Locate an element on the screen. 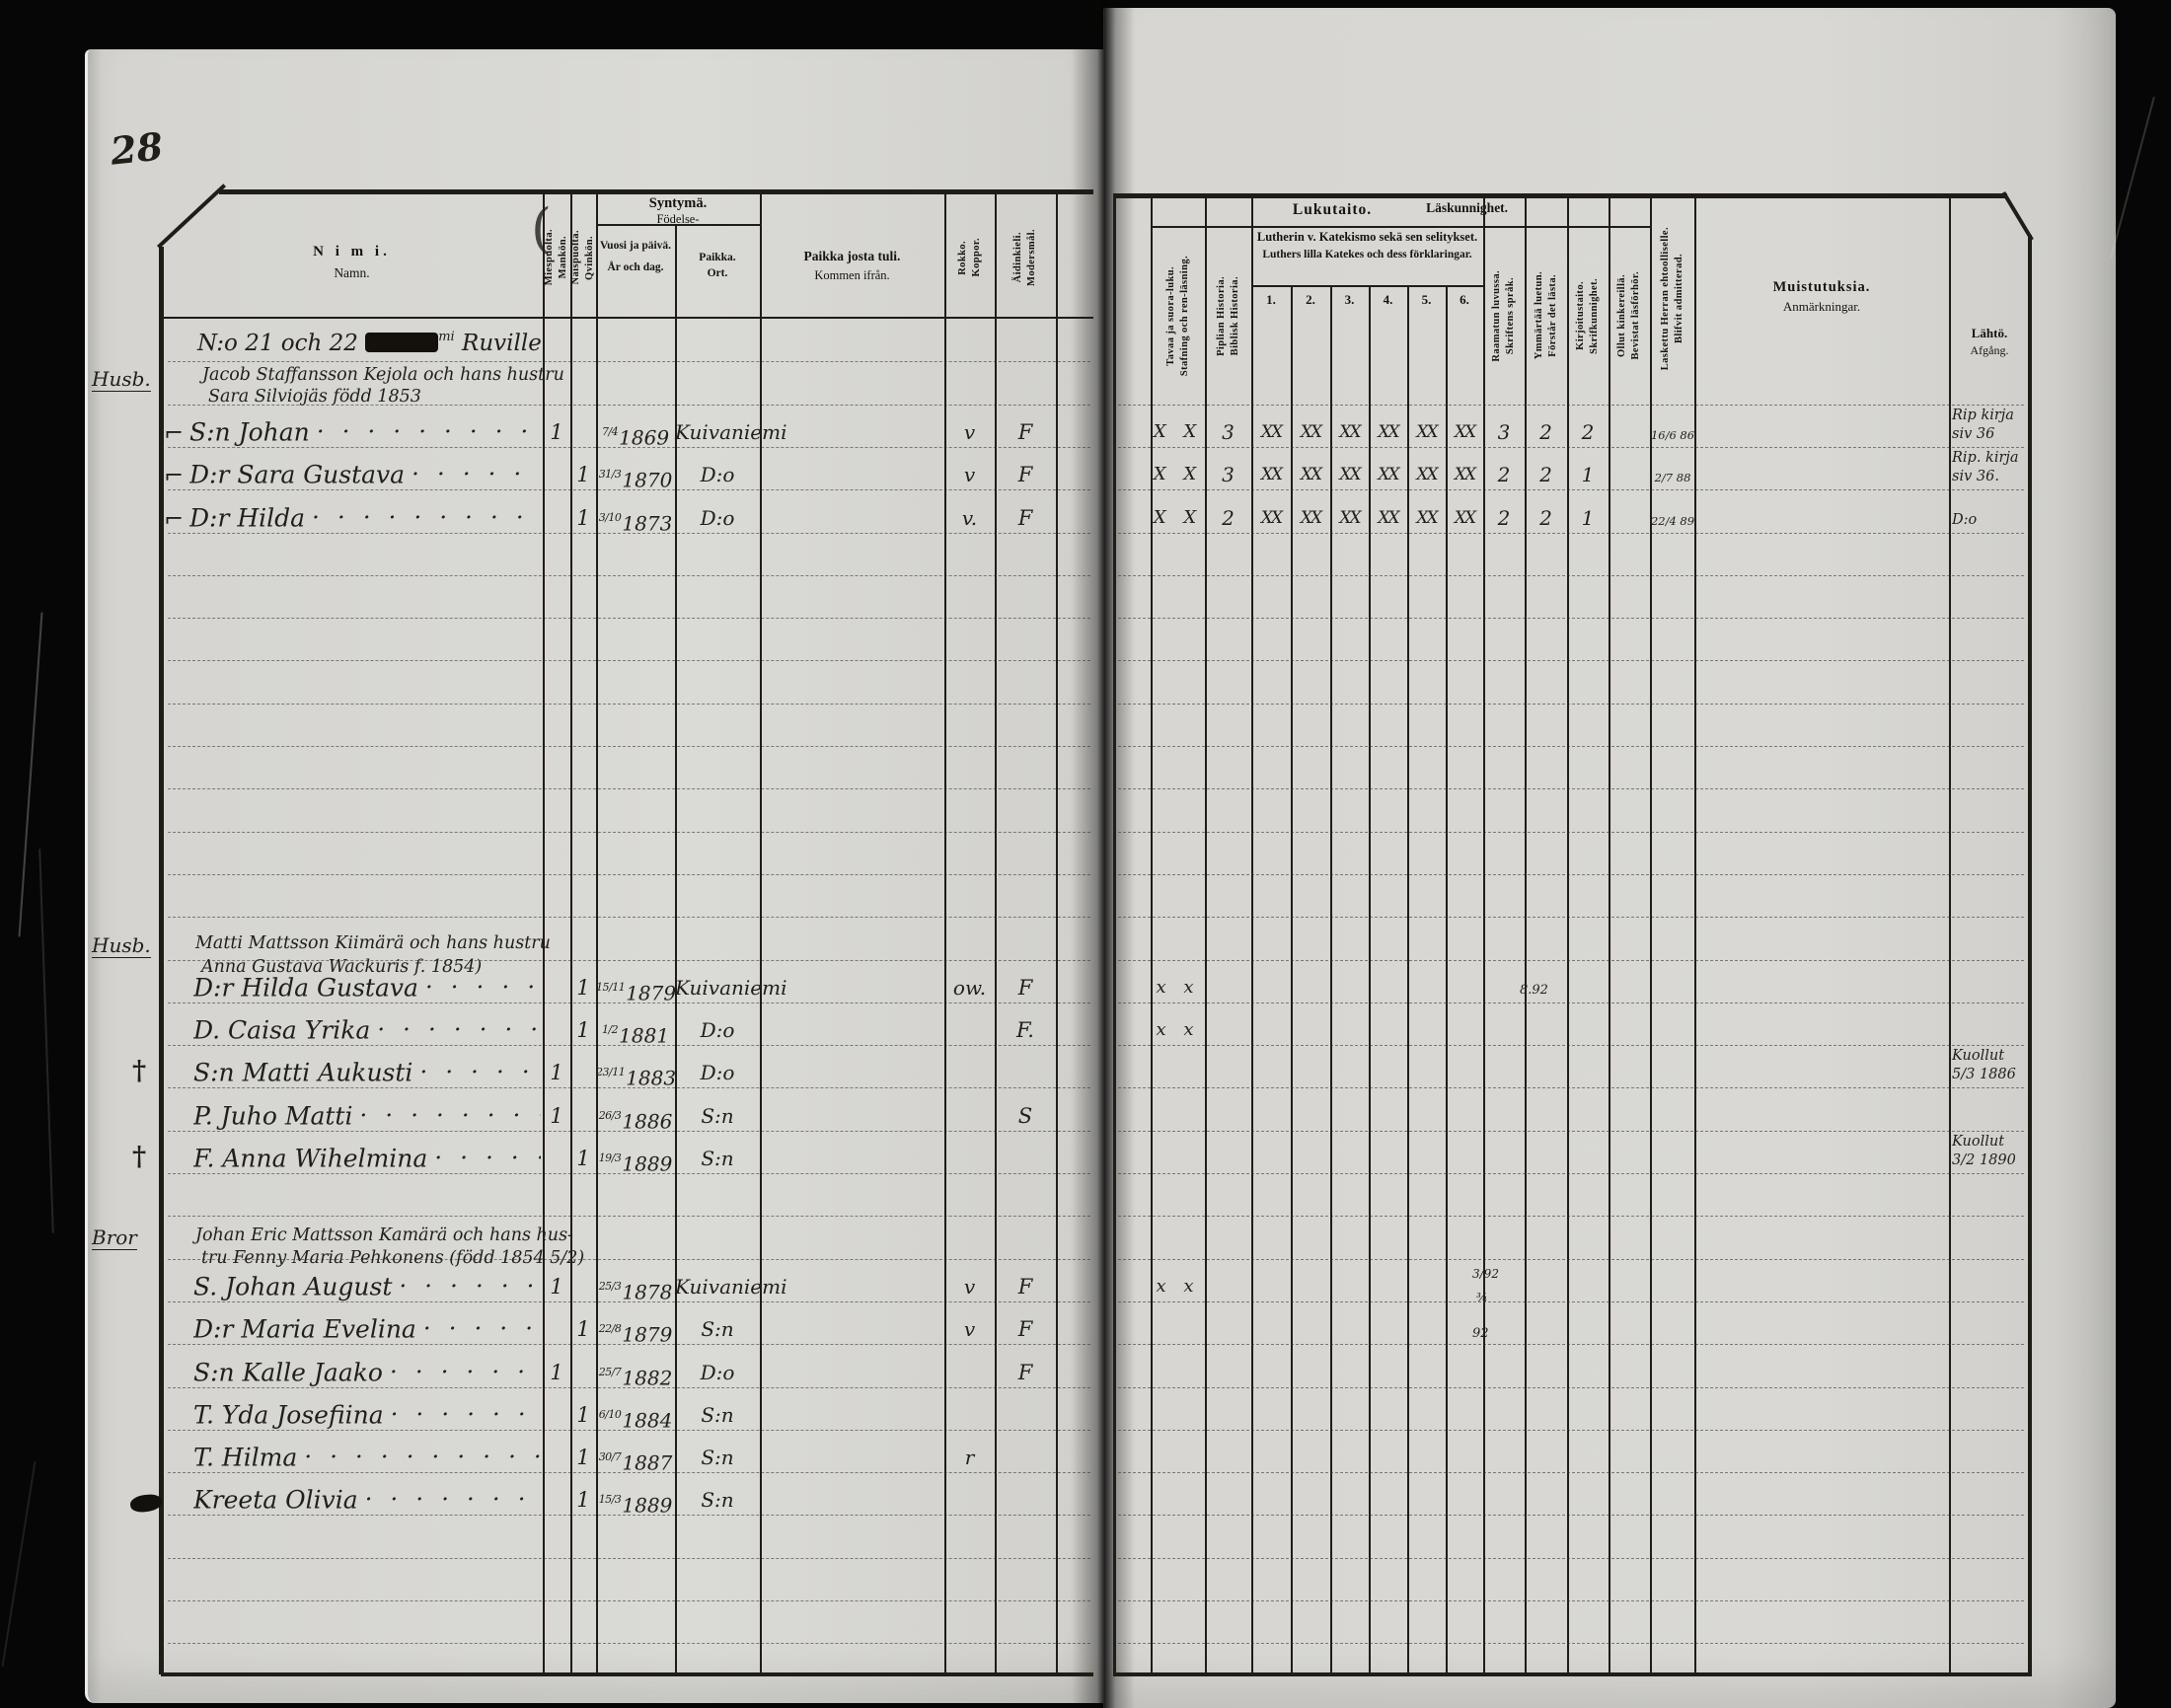  scripture-grade: 2 is located at coordinates (1504, 517).